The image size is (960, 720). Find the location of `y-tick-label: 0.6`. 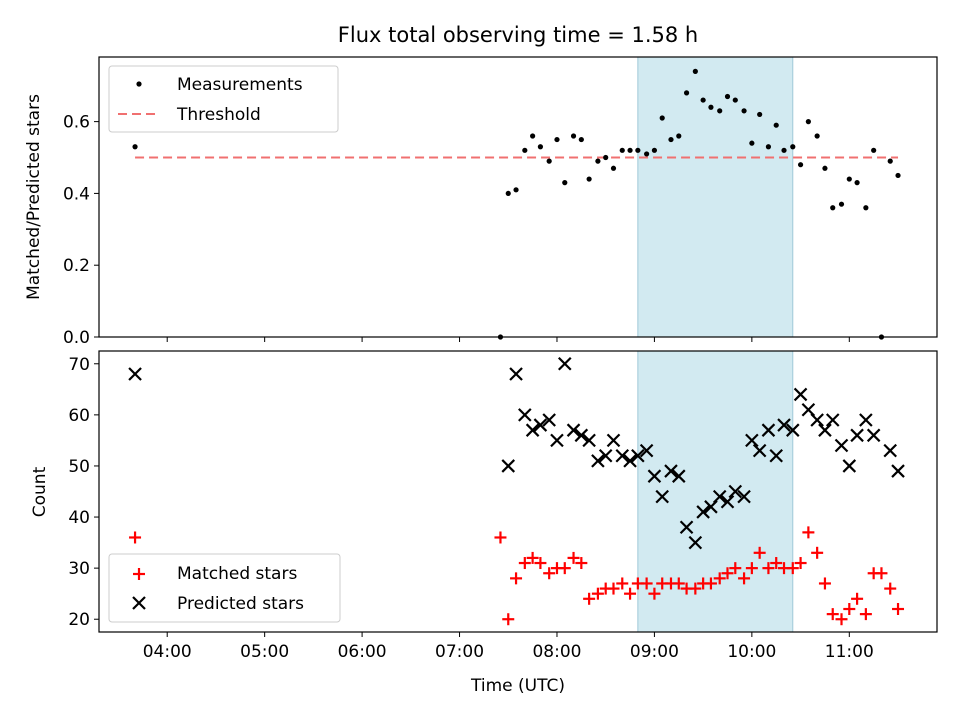

y-tick-label: 0.6 is located at coordinates (76, 123).